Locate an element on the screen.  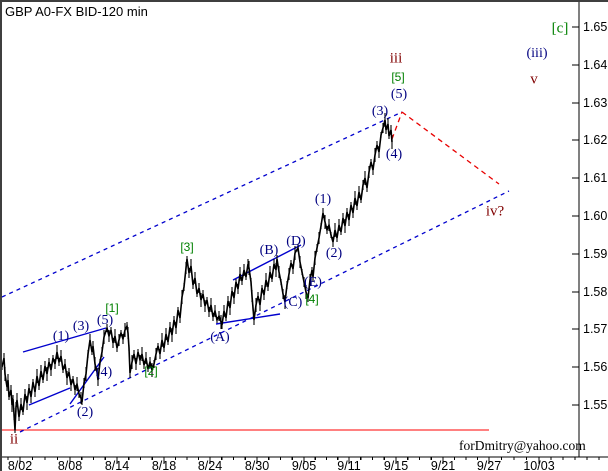
wave-label-3: [3] is located at coordinates (187, 247).